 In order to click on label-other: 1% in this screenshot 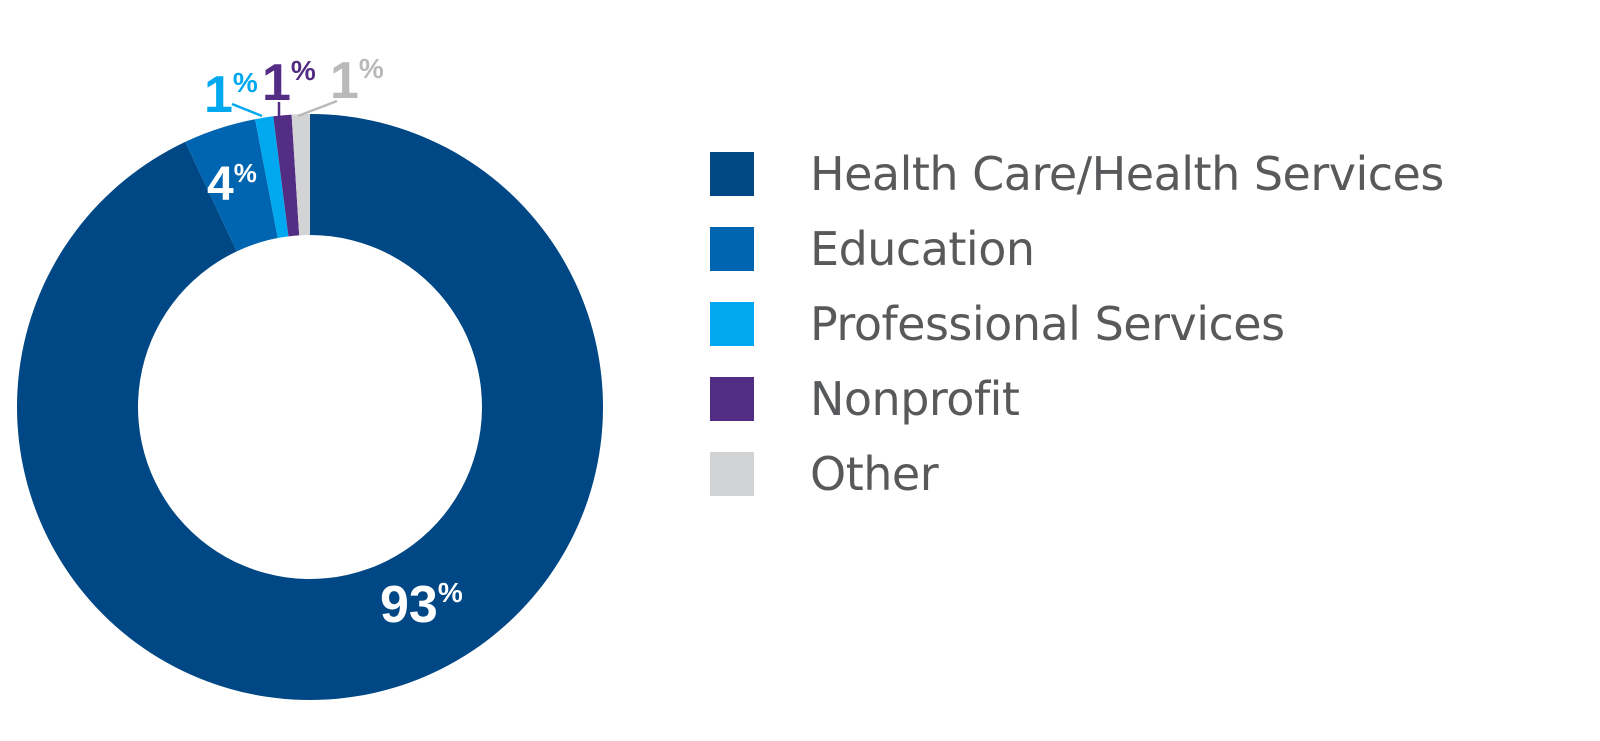, I will do `click(357, 81)`.